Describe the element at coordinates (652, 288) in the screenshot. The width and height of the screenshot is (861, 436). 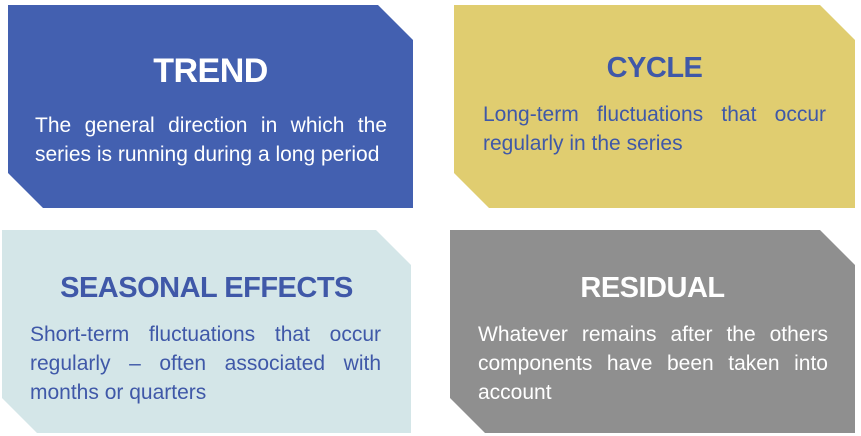
I see `card-title-residual: RESIDUAL` at that location.